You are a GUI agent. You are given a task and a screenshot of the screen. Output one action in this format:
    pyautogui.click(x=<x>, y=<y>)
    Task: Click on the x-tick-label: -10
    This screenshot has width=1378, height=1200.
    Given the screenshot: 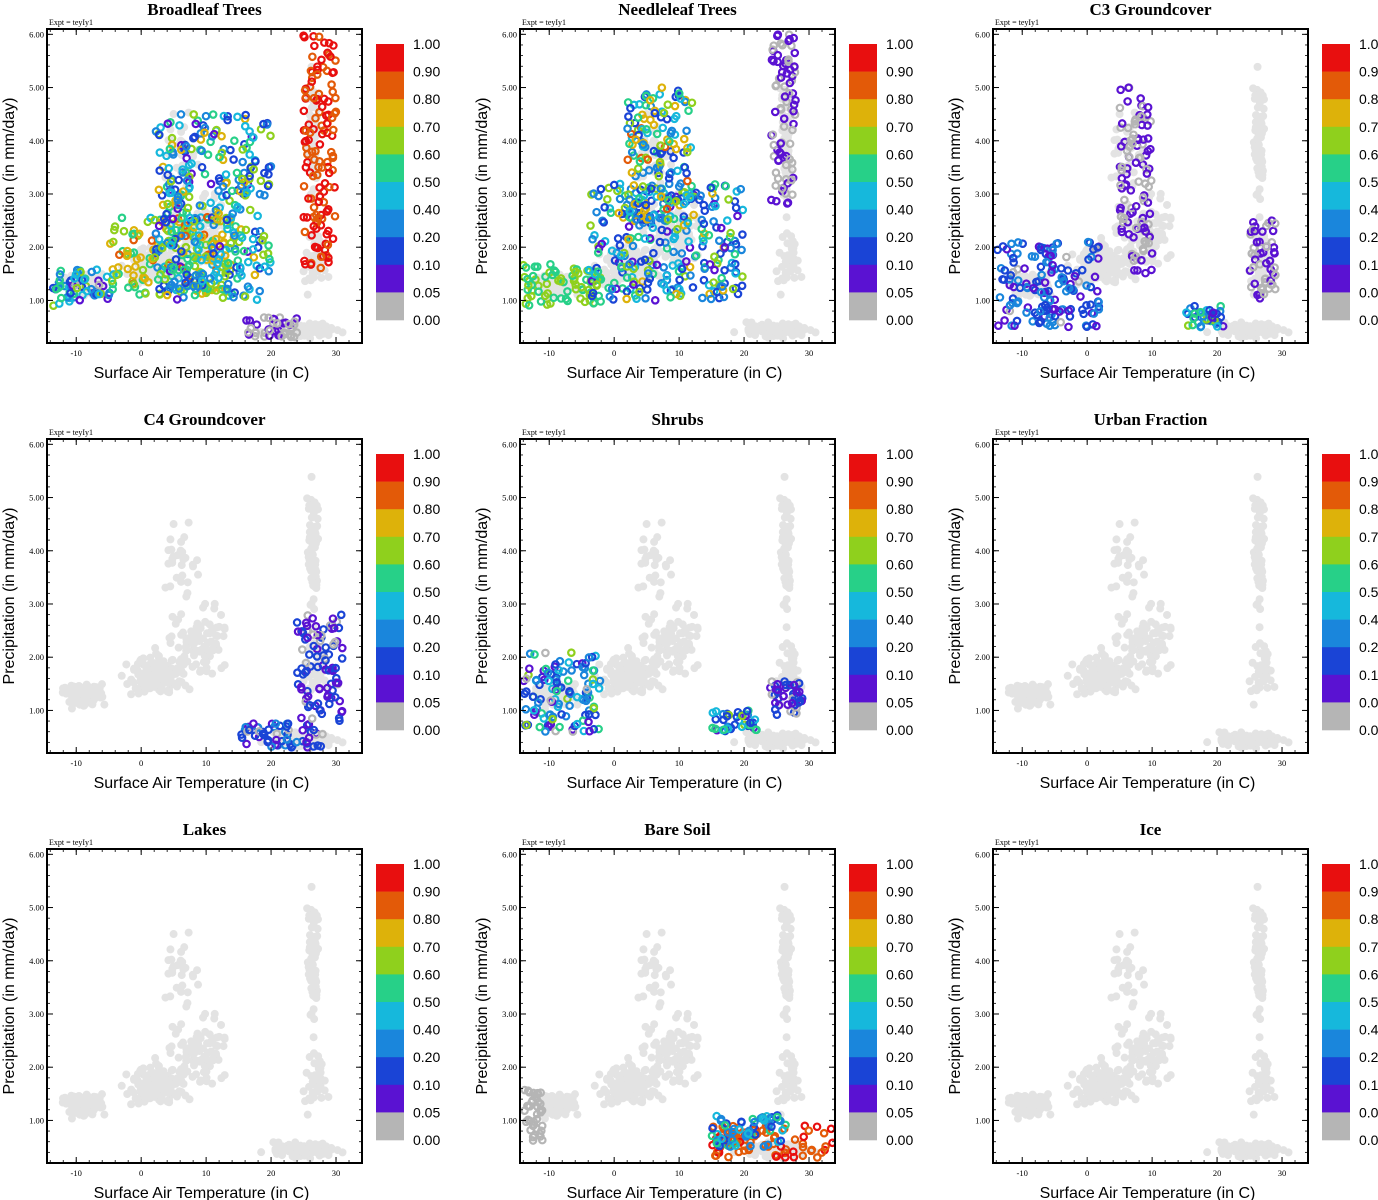 What is the action you would take?
    pyautogui.click(x=549, y=353)
    